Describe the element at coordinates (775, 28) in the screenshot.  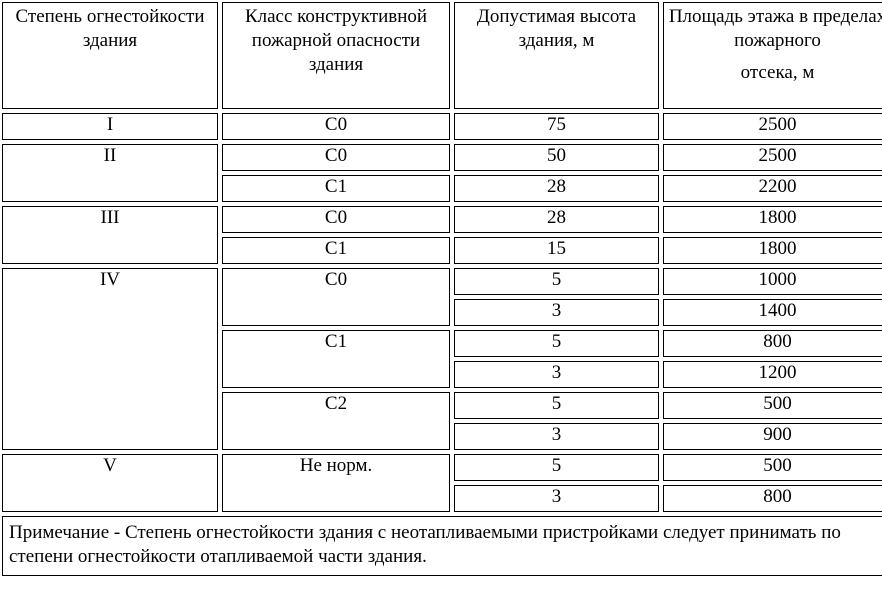
I see `header-floor-area-line1: Площадь этажа в пределах пожарного` at that location.